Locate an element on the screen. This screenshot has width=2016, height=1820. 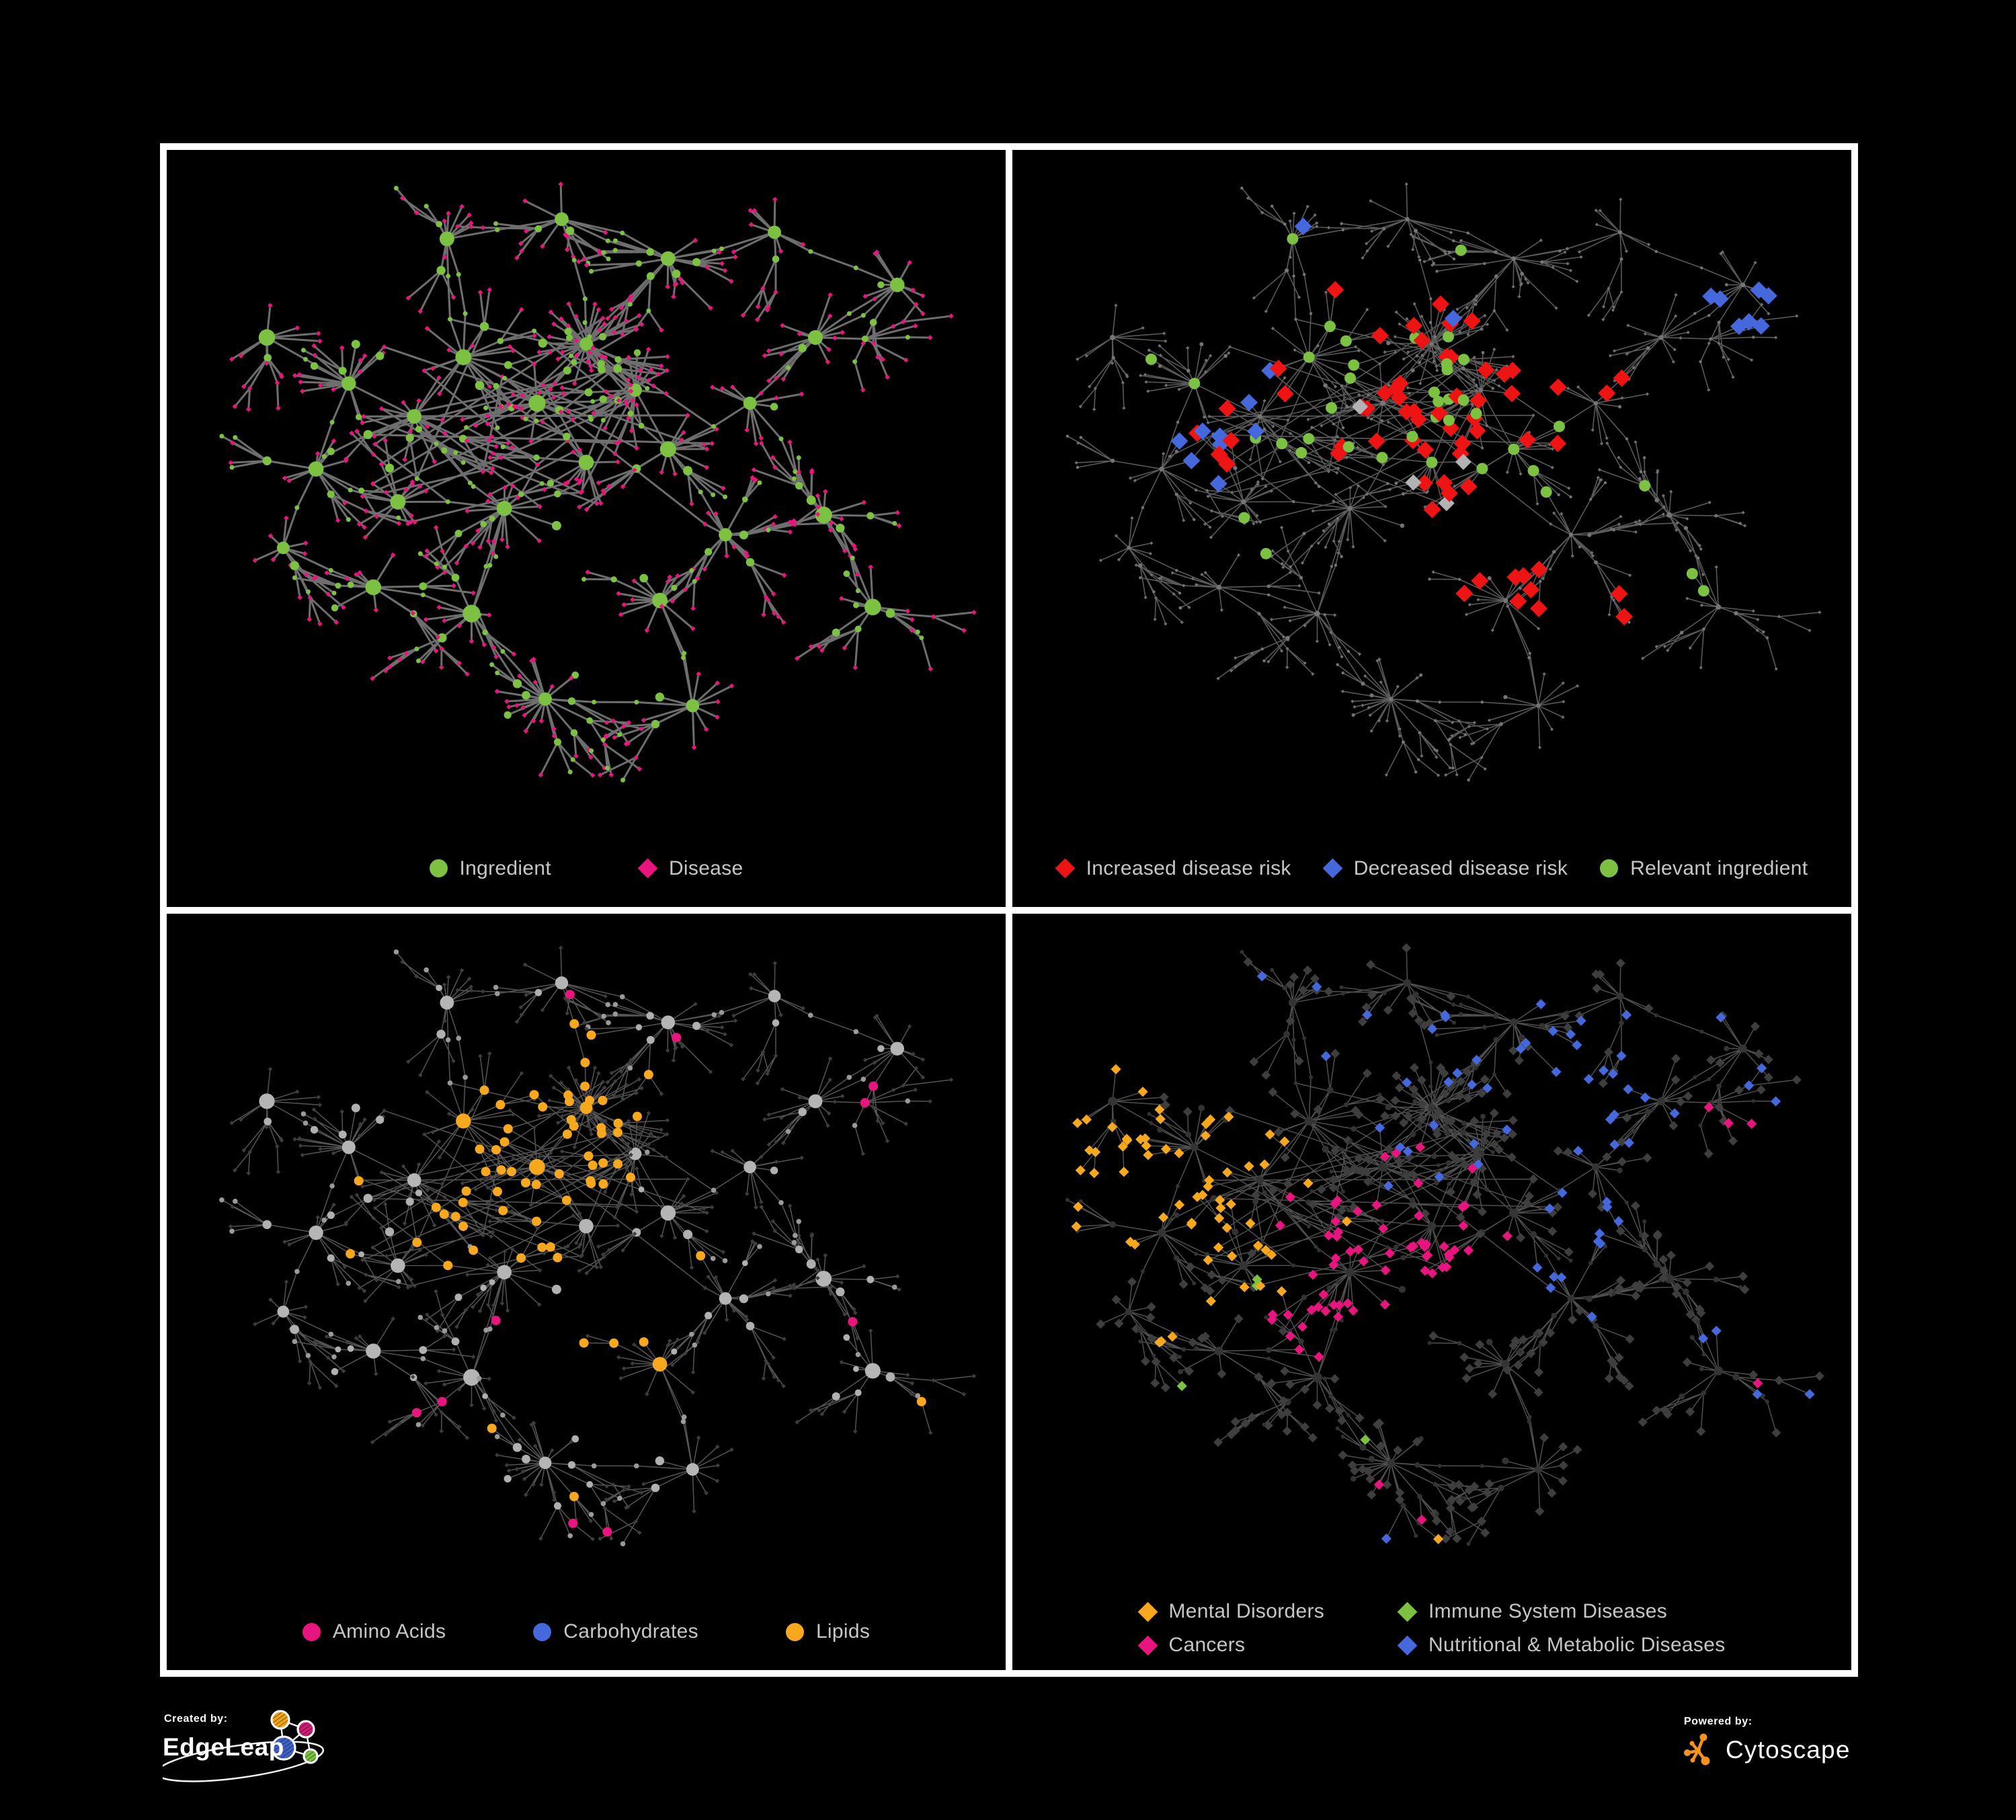
legend-item: Mental Disorders is located at coordinates (1231, 1611).